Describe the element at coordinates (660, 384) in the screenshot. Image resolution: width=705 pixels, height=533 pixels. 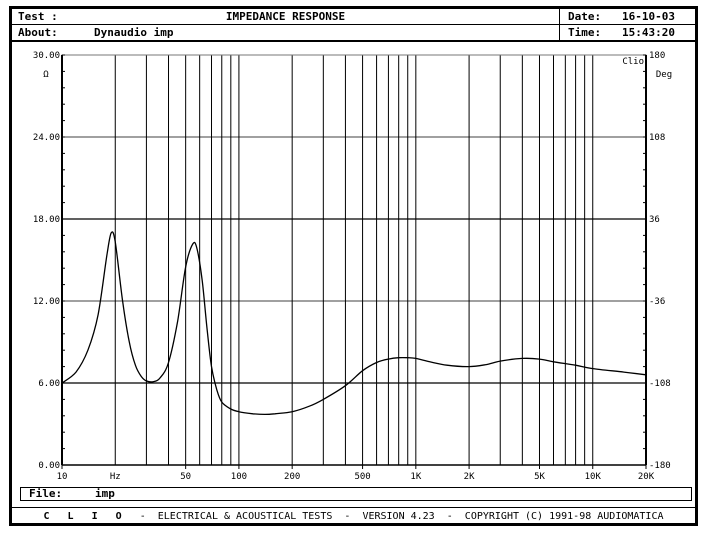
I see `svg-text: -108` at that location.